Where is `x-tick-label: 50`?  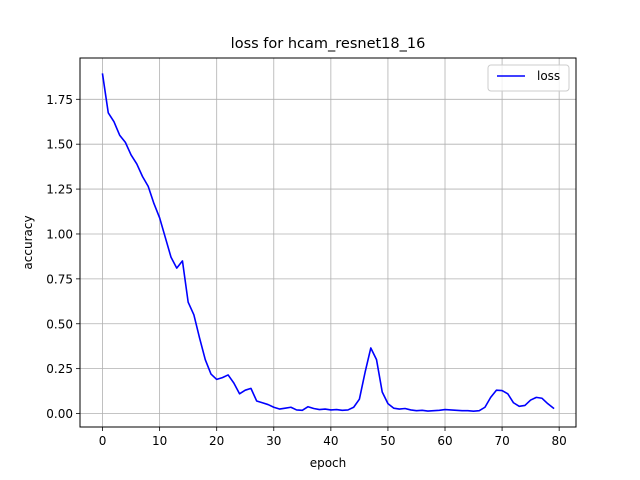 x-tick-label: 50 is located at coordinates (387, 441).